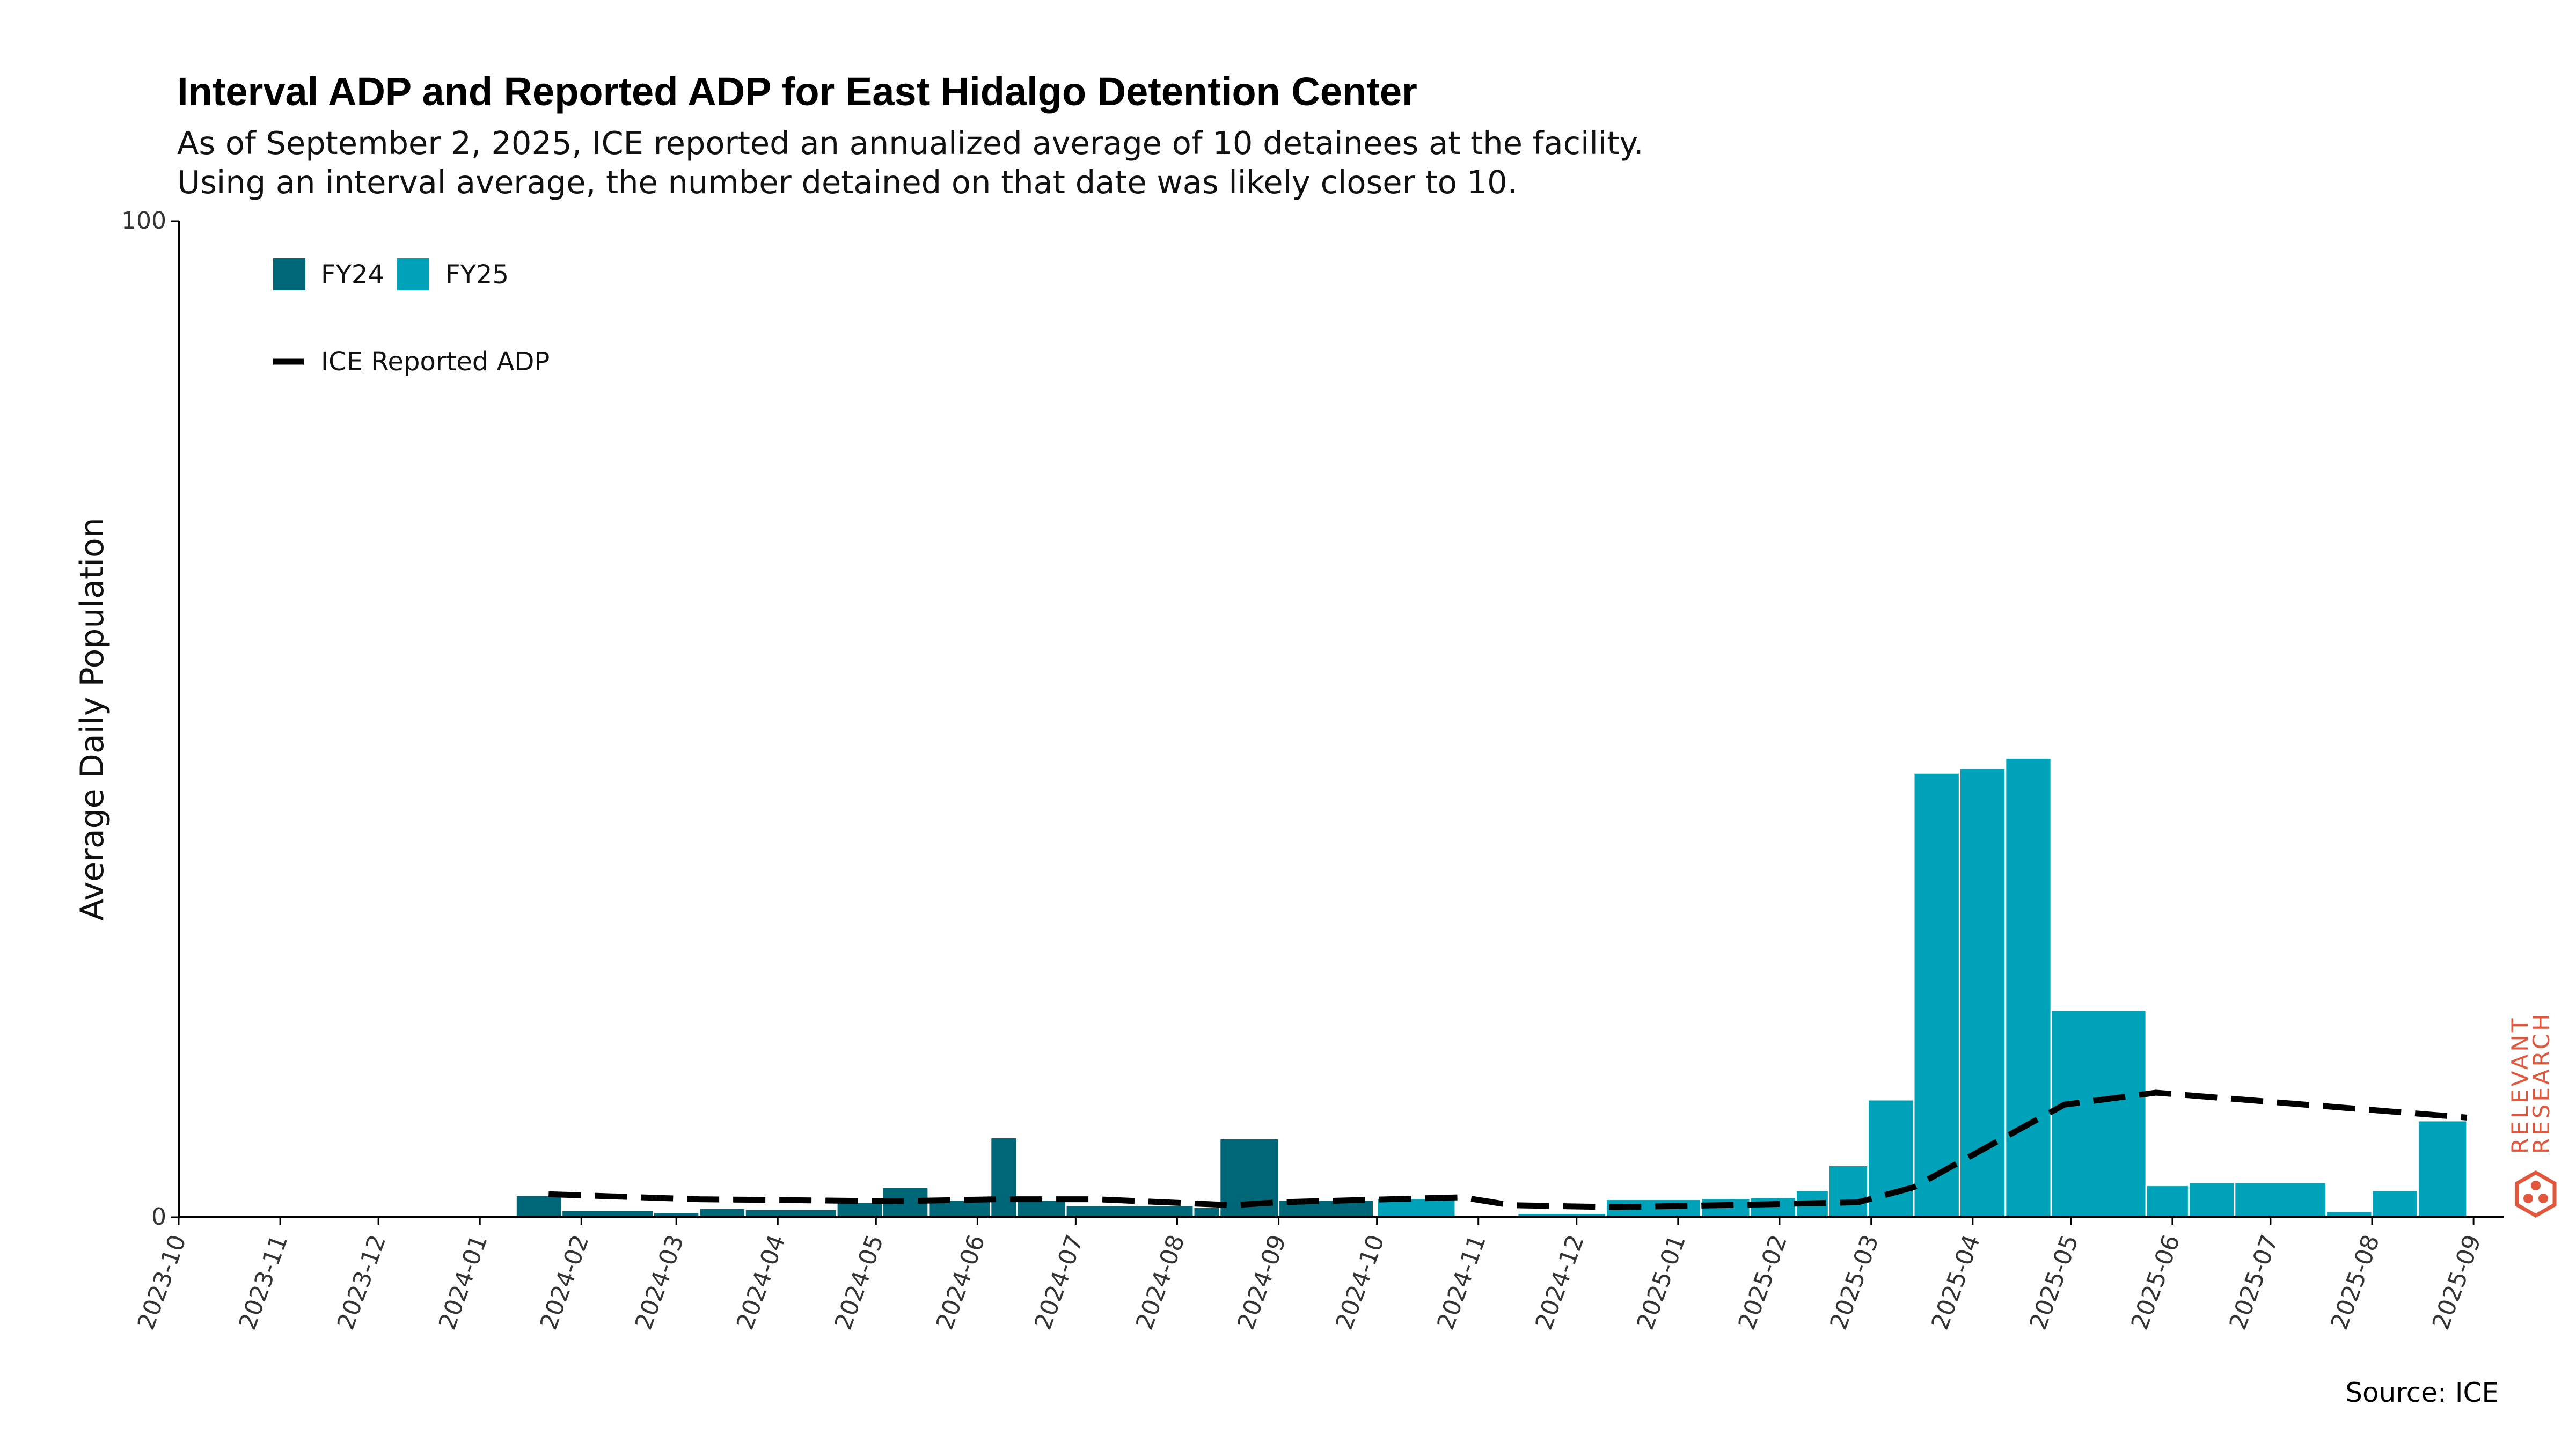  Describe the element at coordinates (1956, 1282) in the screenshot. I see `x-tick-label-2025-04: 2025-04` at that location.